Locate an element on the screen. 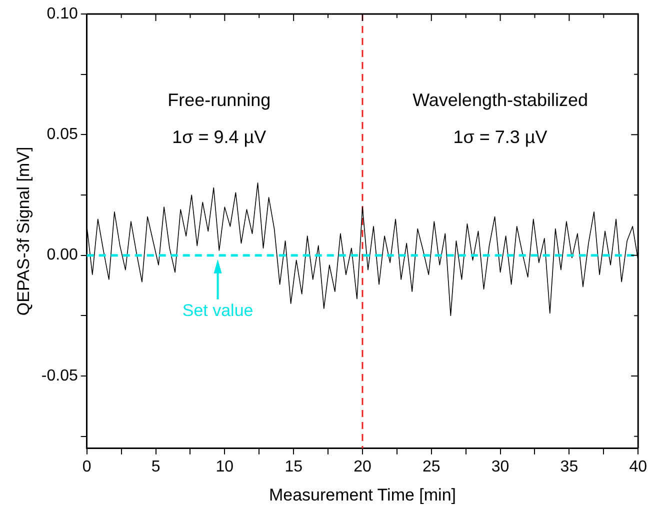 The image size is (650, 514). x-tick-label: 25 is located at coordinates (431, 467).